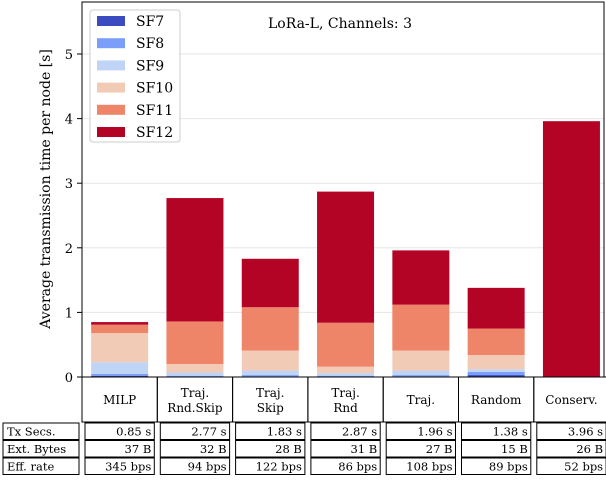 This screenshot has height=483, width=606. What do you see at coordinates (69, 184) in the screenshot?
I see `y-tick-label: 3` at bounding box center [69, 184].